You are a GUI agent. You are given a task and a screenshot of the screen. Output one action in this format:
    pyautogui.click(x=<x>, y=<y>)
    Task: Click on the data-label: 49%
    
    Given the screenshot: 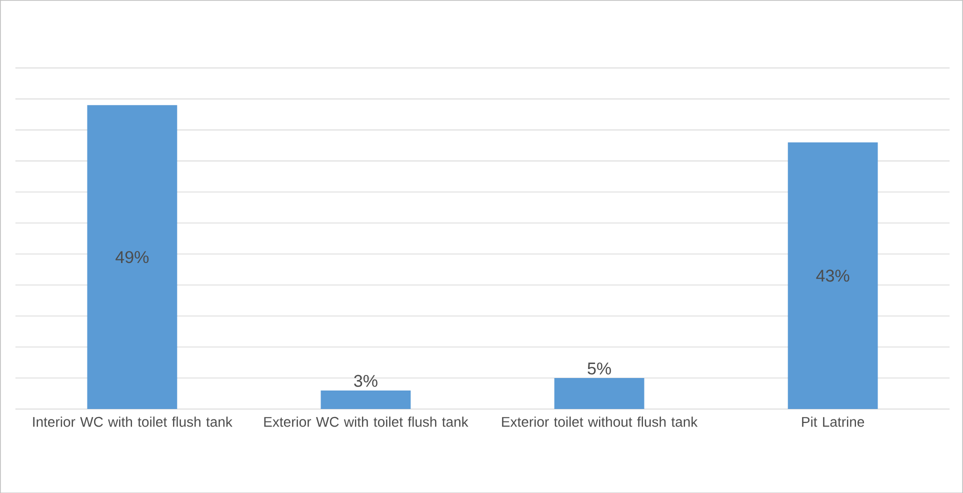 What is the action you would take?
    pyautogui.click(x=132, y=256)
    